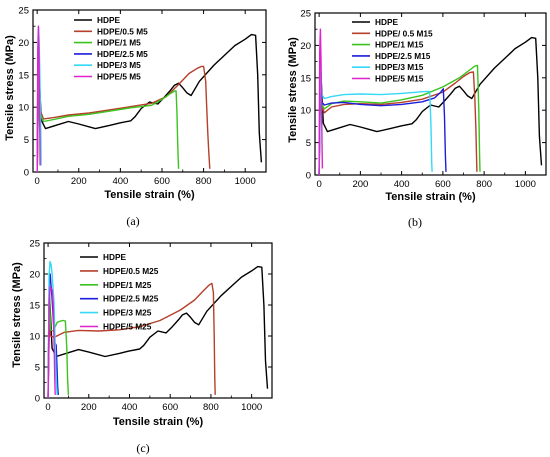 This screenshot has width=550, height=457. What do you see at coordinates (399, 79) in the screenshot?
I see `legend-label: HDPE/5 M15` at bounding box center [399, 79].